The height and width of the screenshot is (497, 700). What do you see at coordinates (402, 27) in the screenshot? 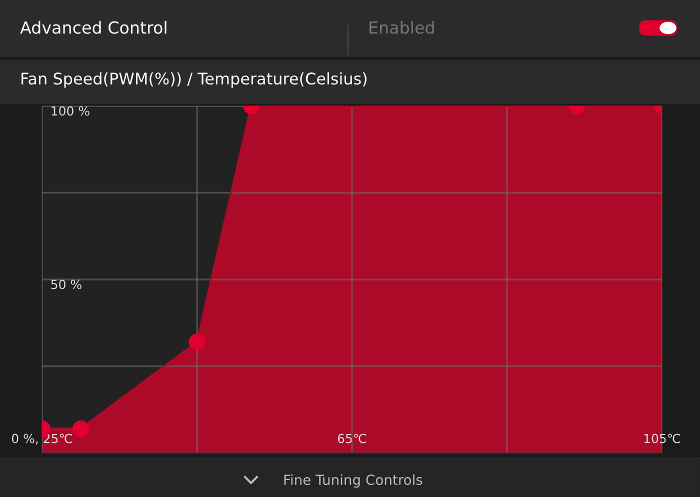
I see `text: Enabled` at bounding box center [402, 27].